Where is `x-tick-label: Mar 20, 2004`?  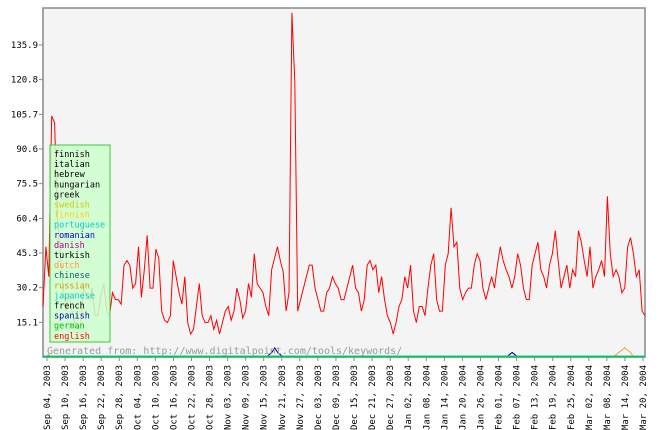
x-tick-label: Mar 20, 2004 is located at coordinates (644, 397).